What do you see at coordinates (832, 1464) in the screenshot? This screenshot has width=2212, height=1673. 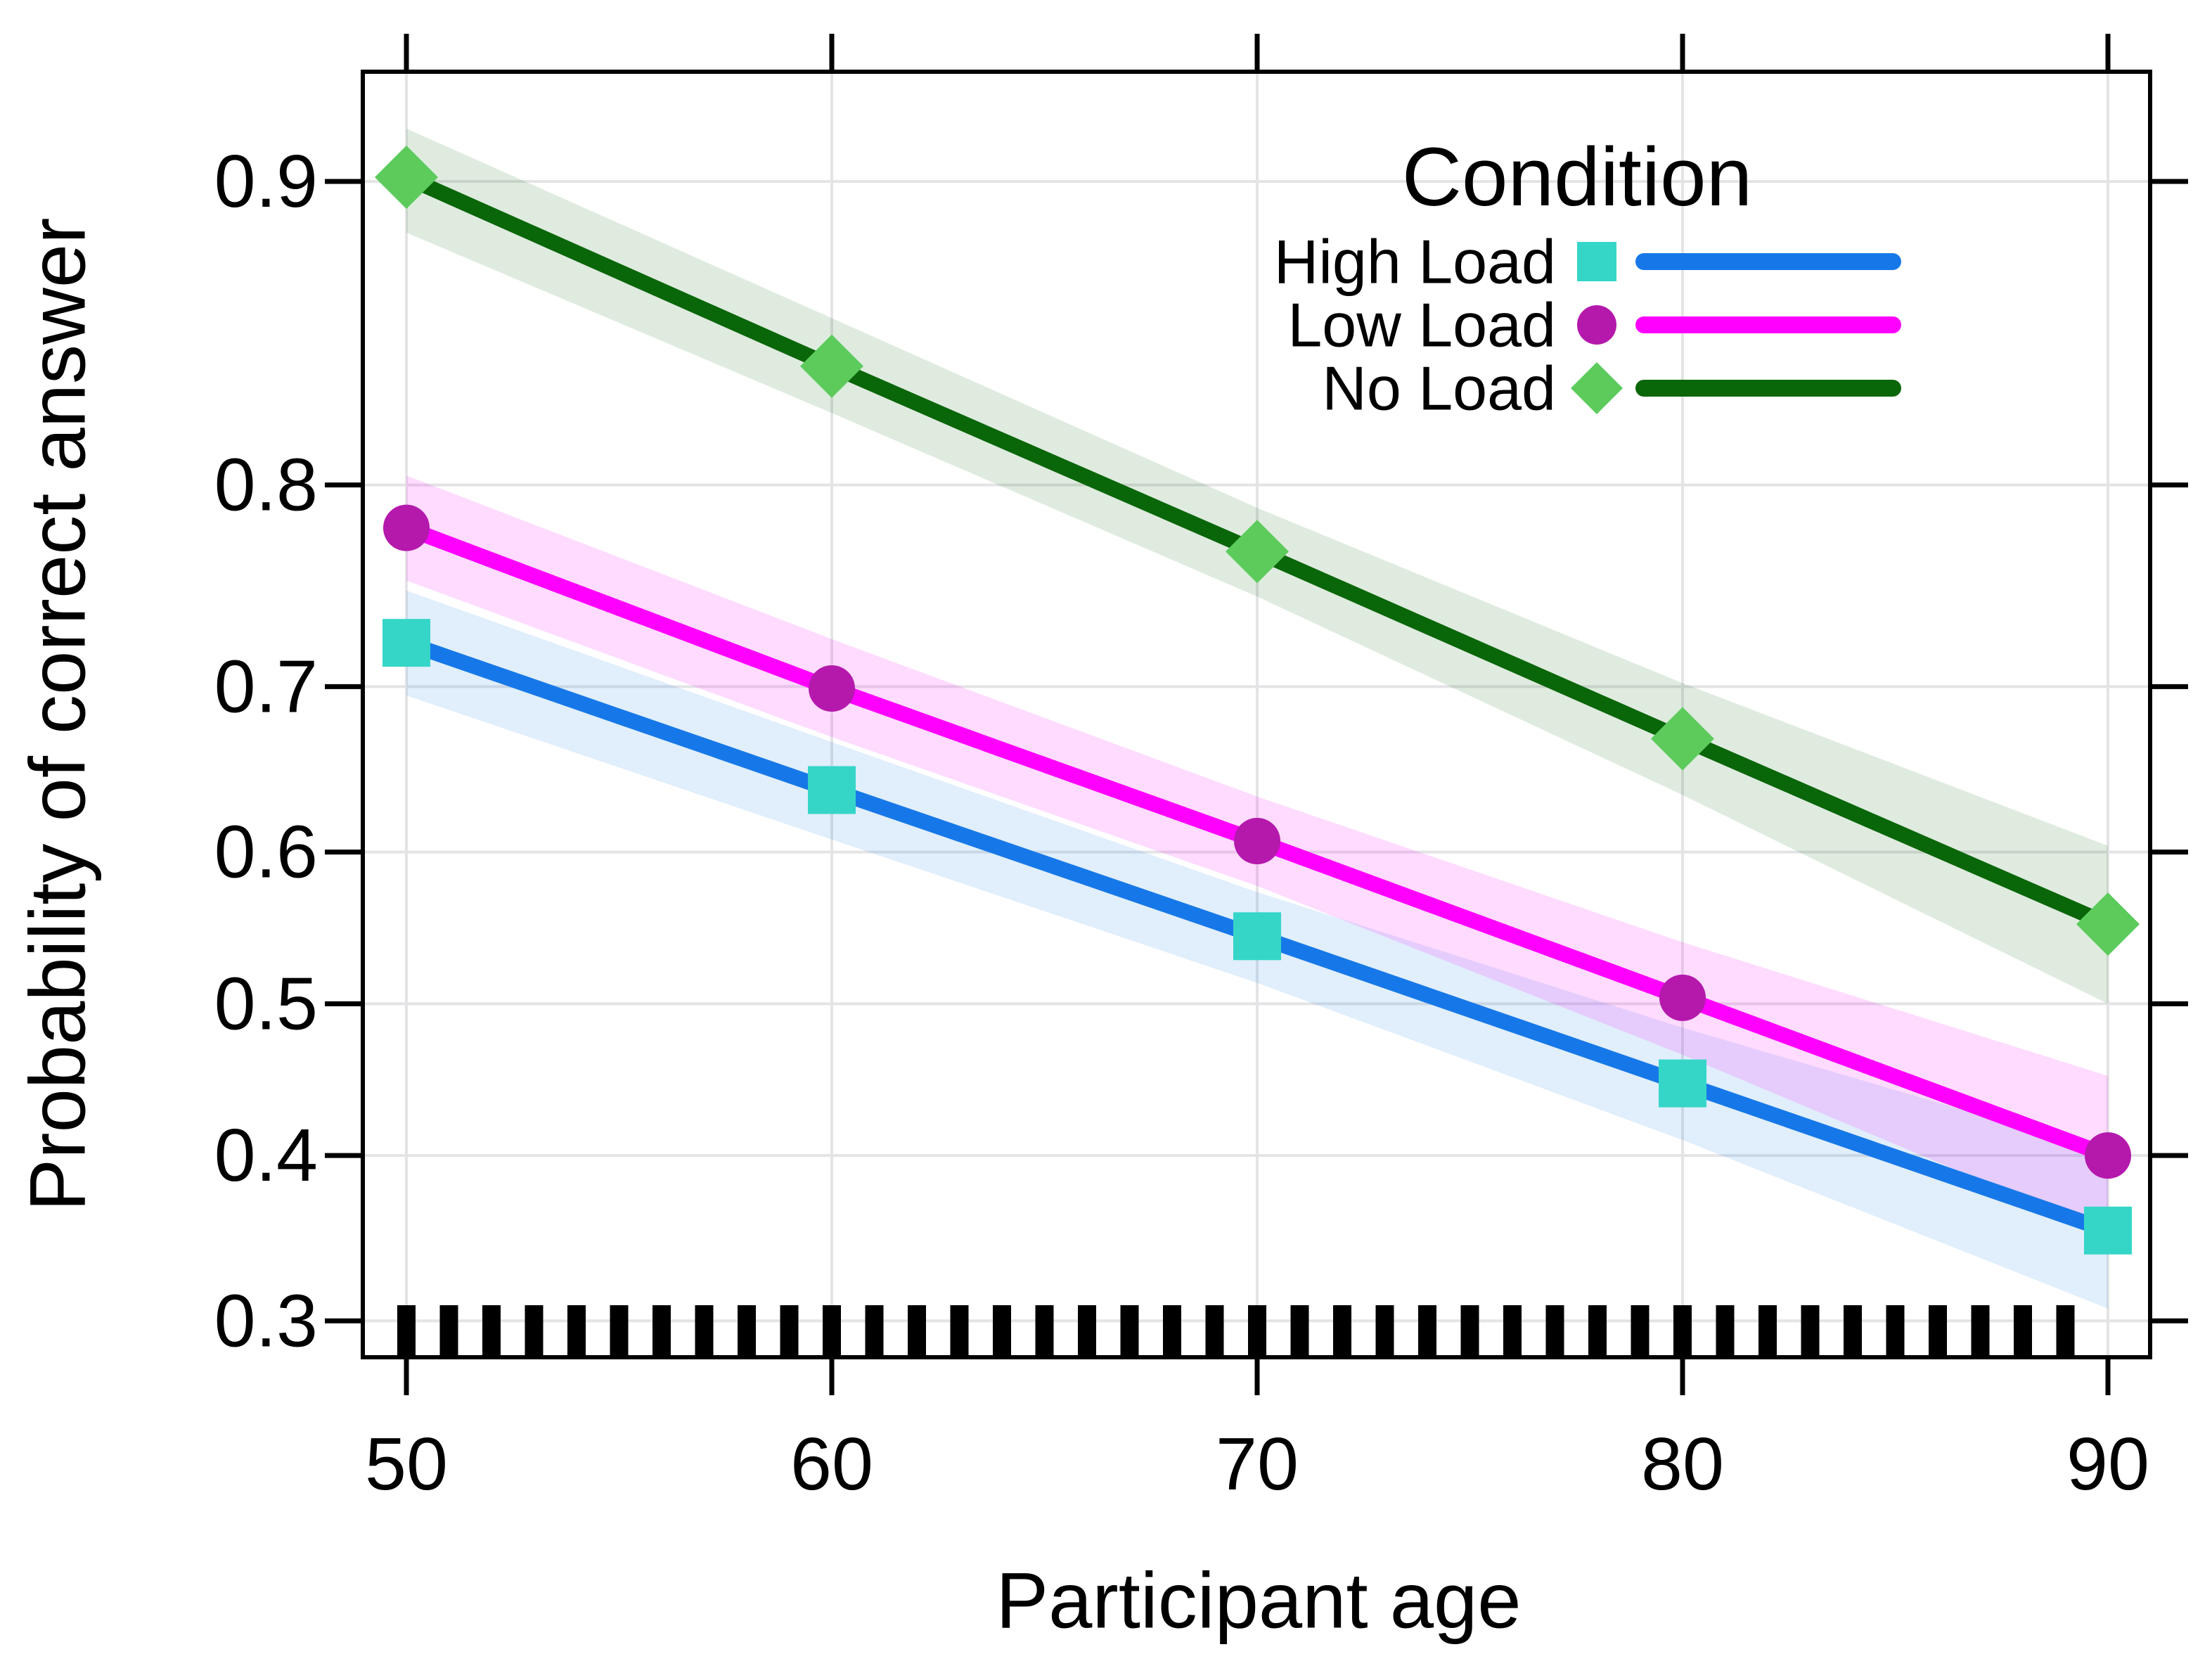 I see `x-tick-label: 60` at bounding box center [832, 1464].